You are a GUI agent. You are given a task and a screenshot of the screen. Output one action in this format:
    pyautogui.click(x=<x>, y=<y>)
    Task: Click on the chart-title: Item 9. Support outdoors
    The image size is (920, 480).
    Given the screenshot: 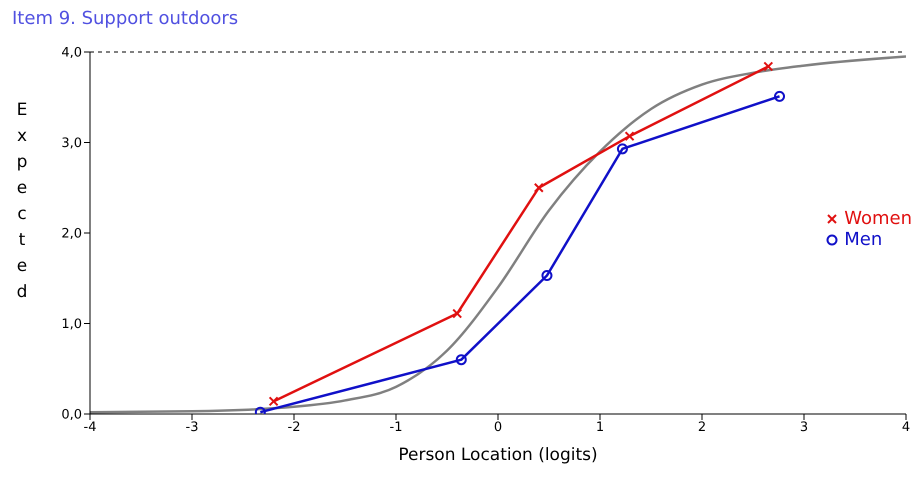 What is the action you would take?
    pyautogui.click(x=125, y=19)
    